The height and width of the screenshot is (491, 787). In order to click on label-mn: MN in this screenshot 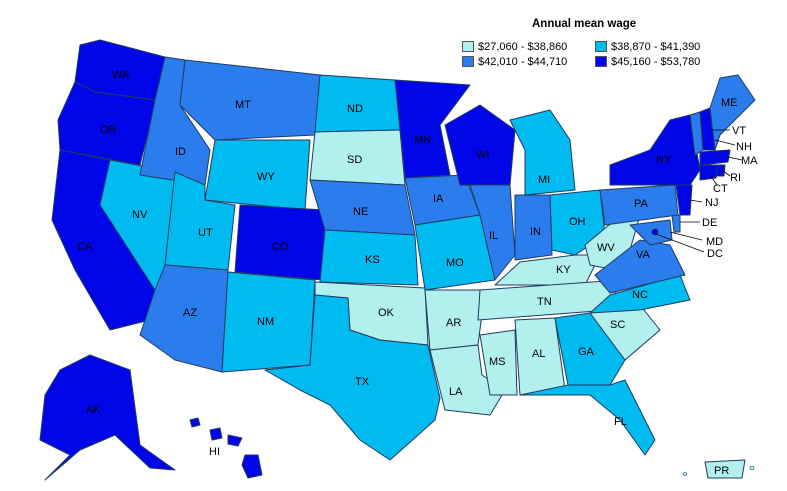, I will do `click(422, 140)`.